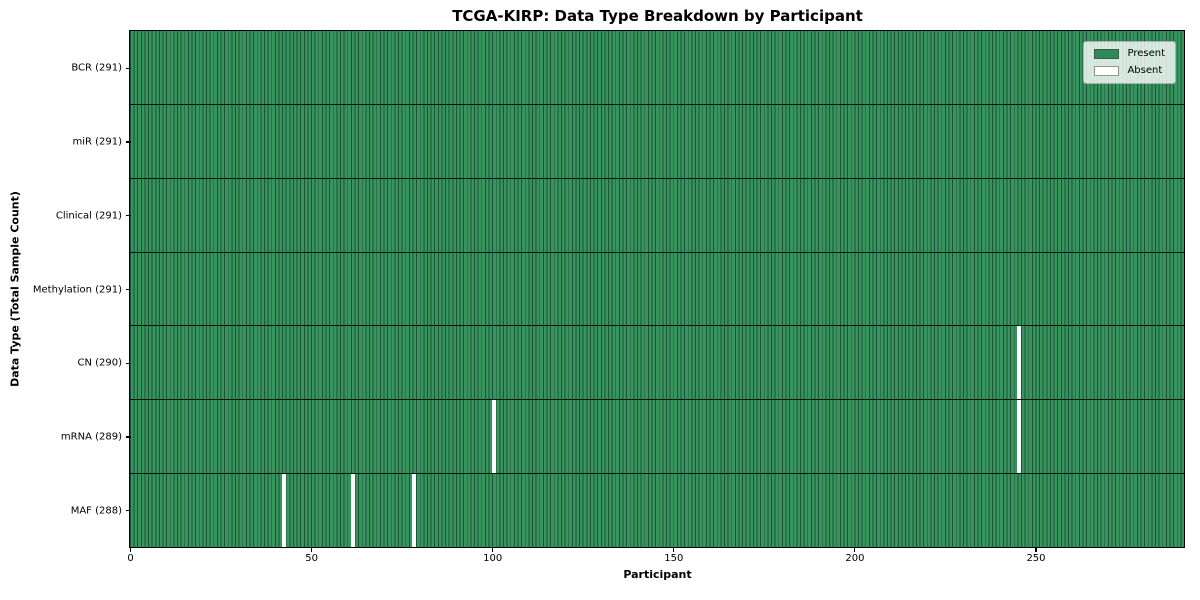 The height and width of the screenshot is (600, 1200). What do you see at coordinates (657, 436) in the screenshot?
I see `heatmap-row-mRNA` at bounding box center [657, 436].